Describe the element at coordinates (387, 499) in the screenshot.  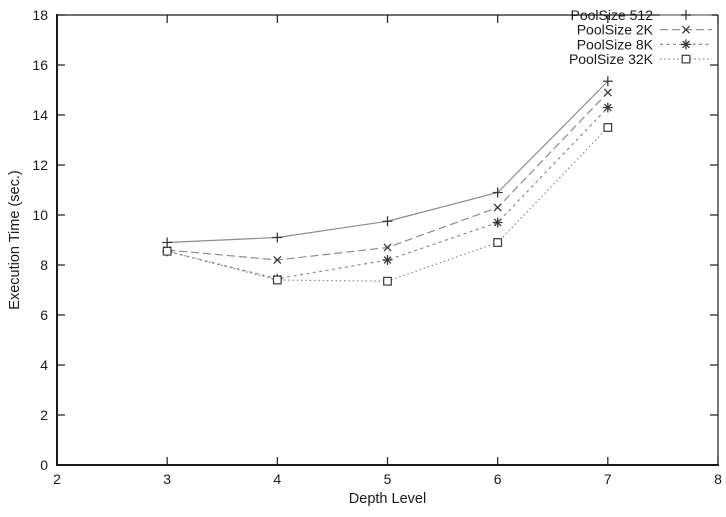
I see `x-axis-title: Depth Level` at that location.